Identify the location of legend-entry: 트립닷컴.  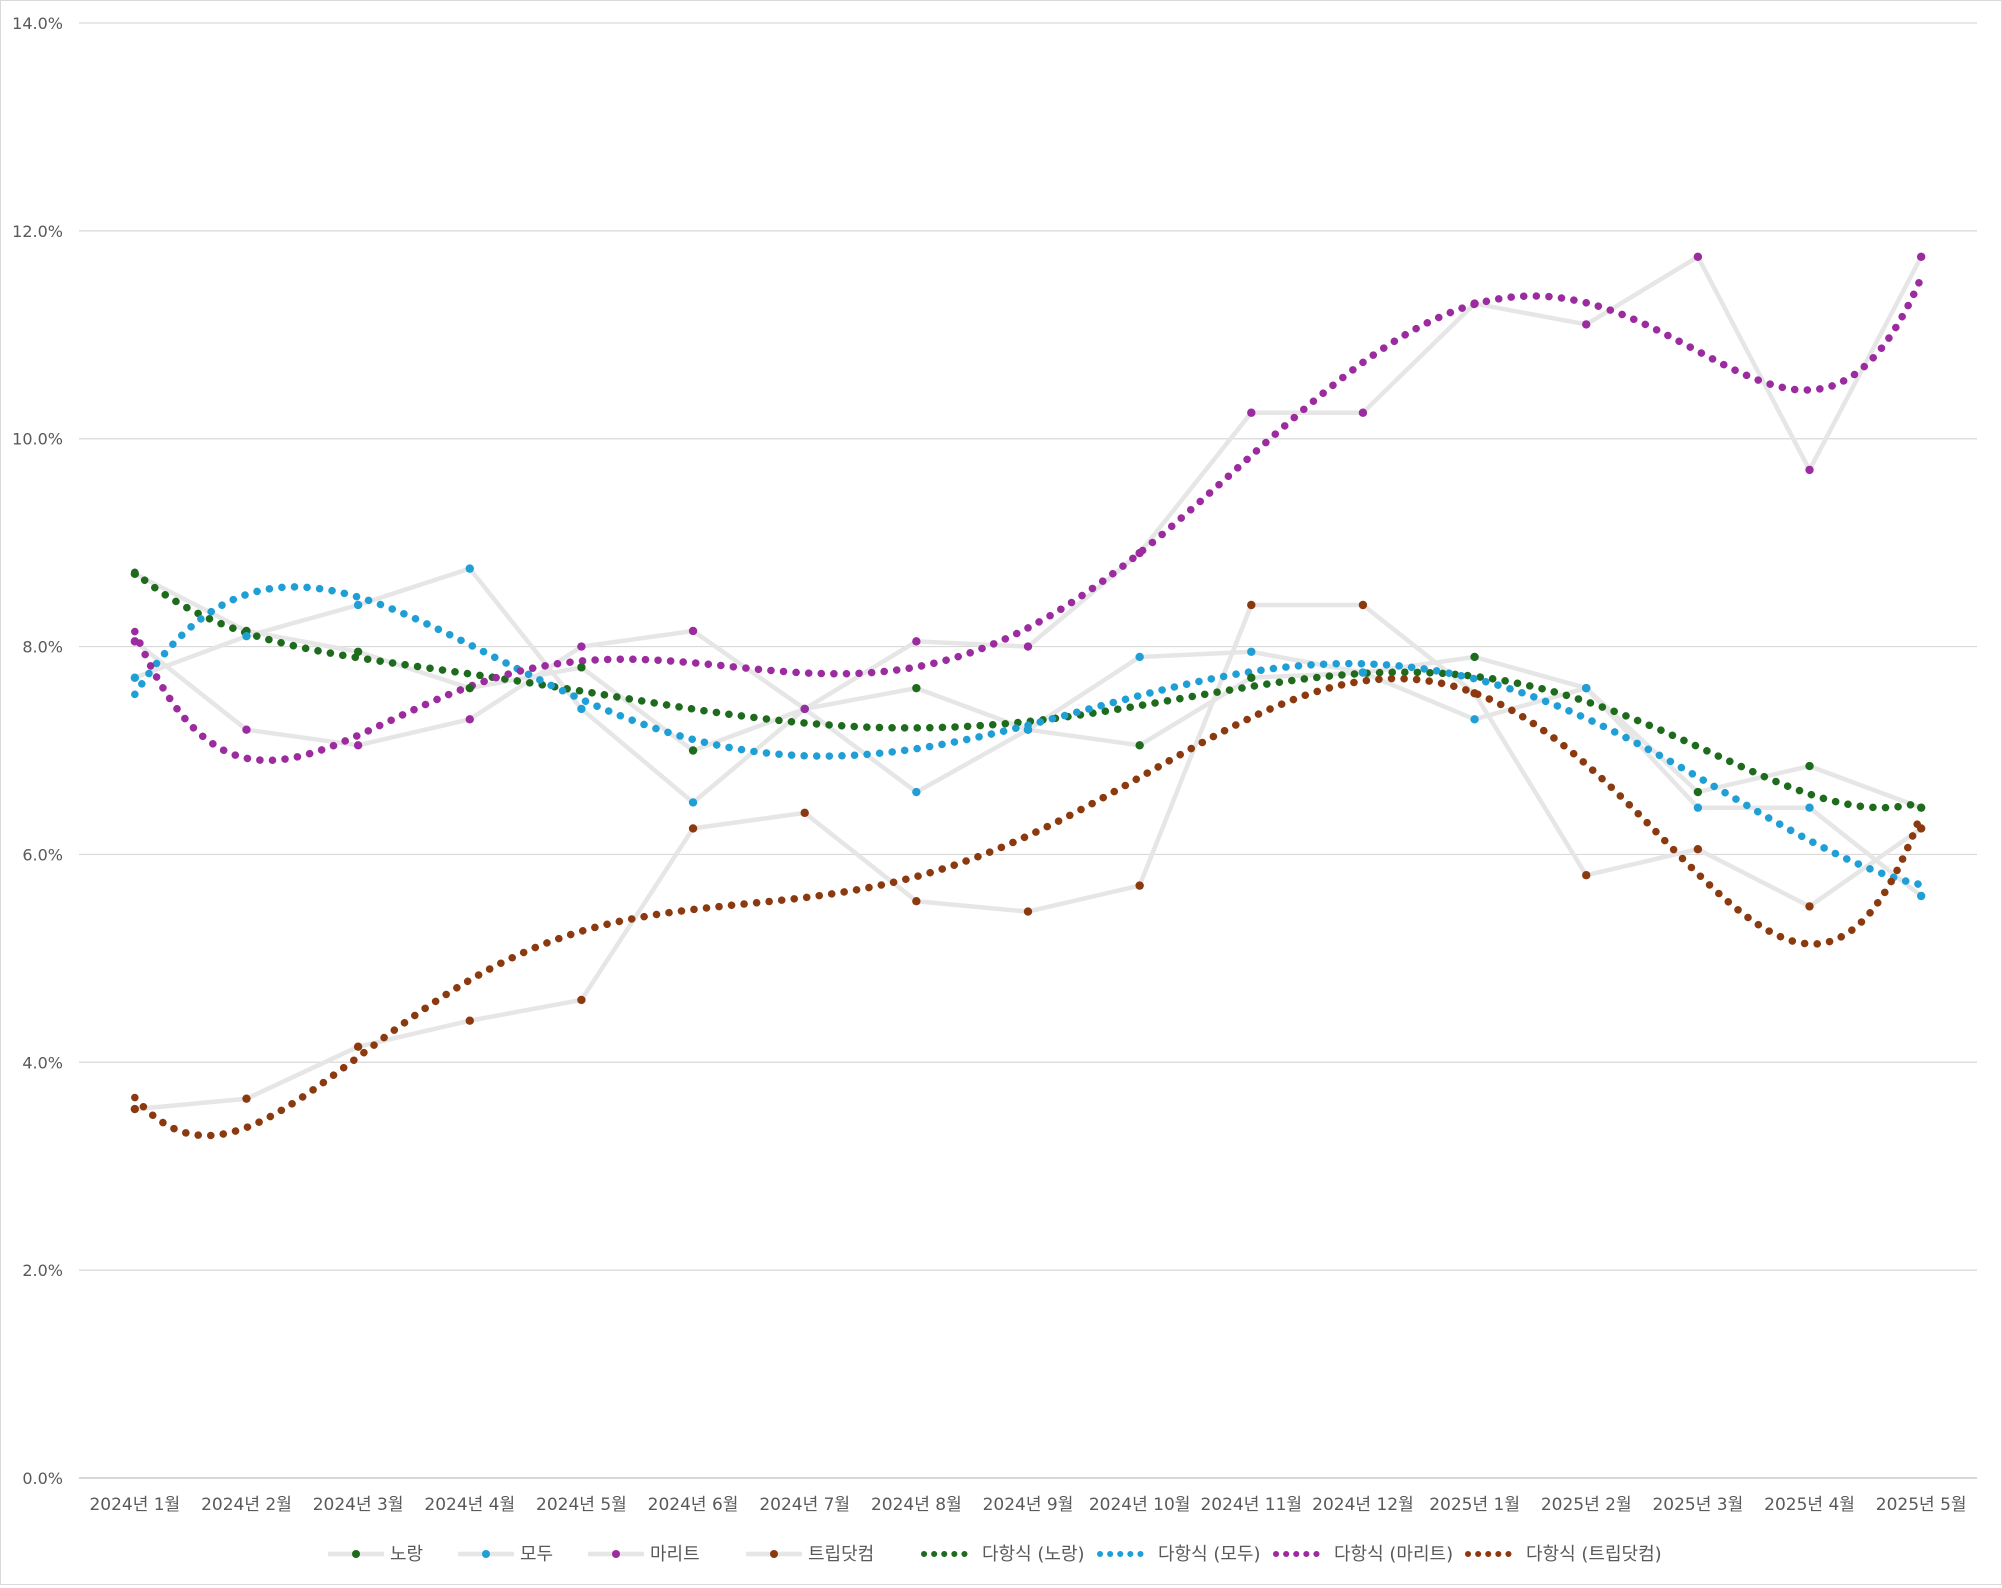
(810, 1554).